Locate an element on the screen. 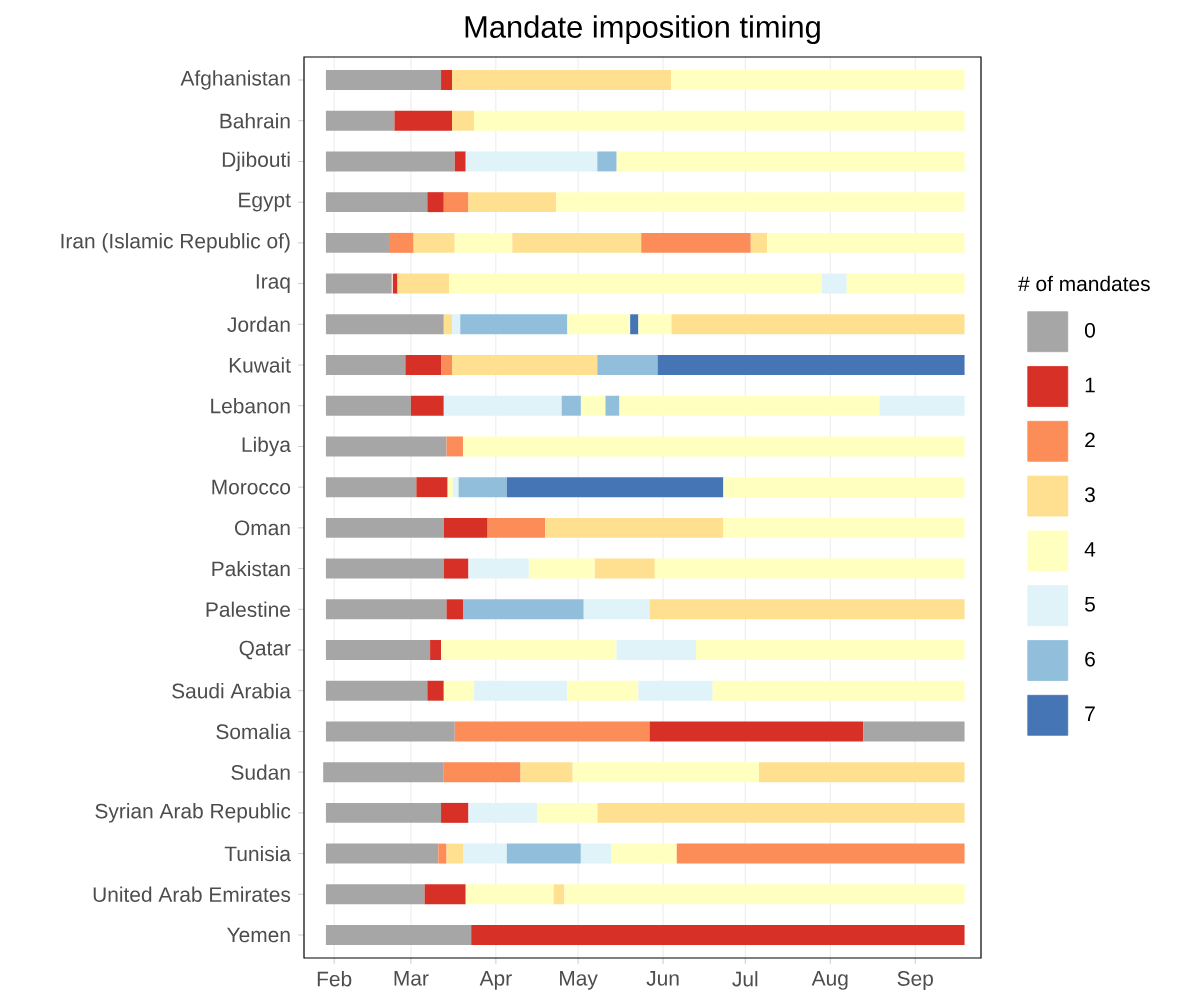 The height and width of the screenshot is (997, 1177). legend-label: 5 is located at coordinates (1090, 604).